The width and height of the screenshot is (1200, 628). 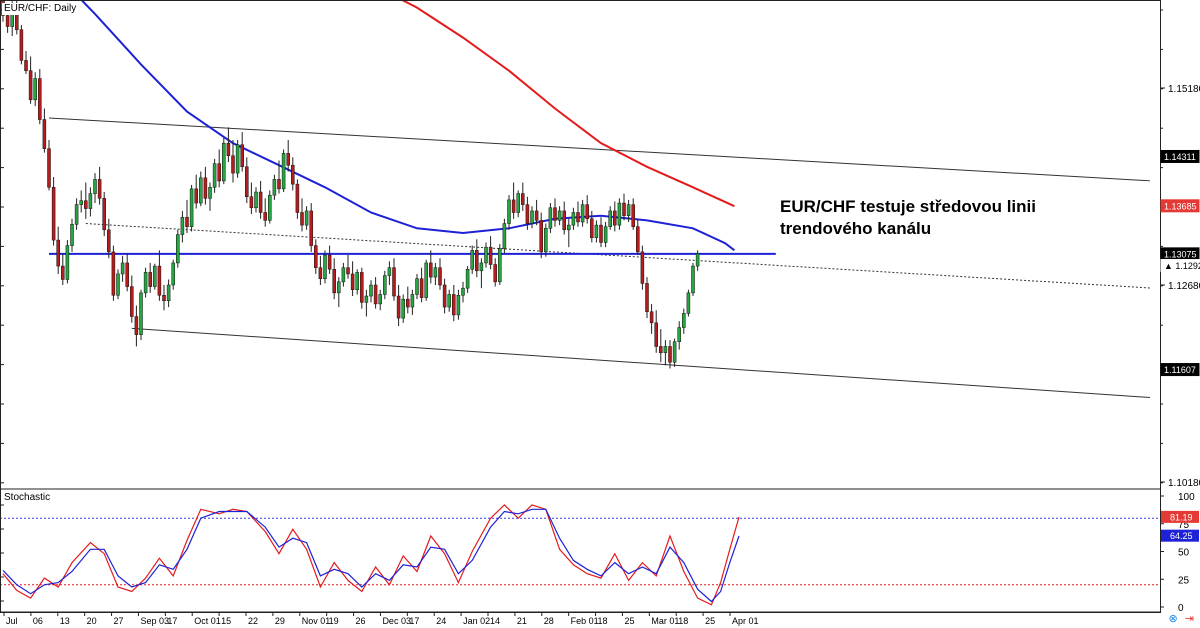 I want to click on price-tag-label: 1.11607, so click(x=1180, y=370).